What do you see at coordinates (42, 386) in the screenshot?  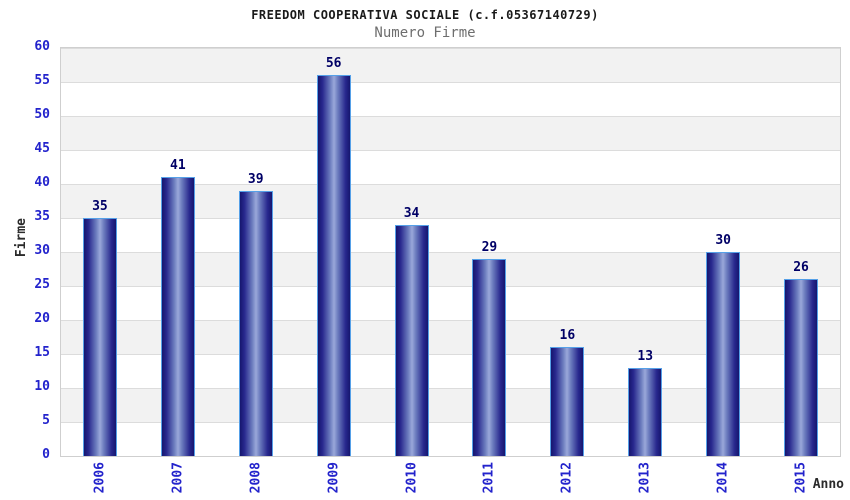 I see `y-tick-label: 10` at bounding box center [42, 386].